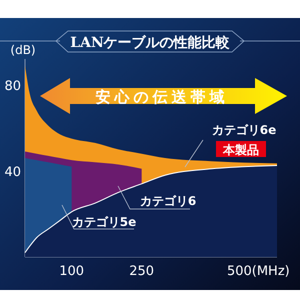 Image resolution: width=300 pixels, height=300 pixels. What do you see at coordinates (12, 86) in the screenshot?
I see `y-tick-label: 80` at bounding box center [12, 86].